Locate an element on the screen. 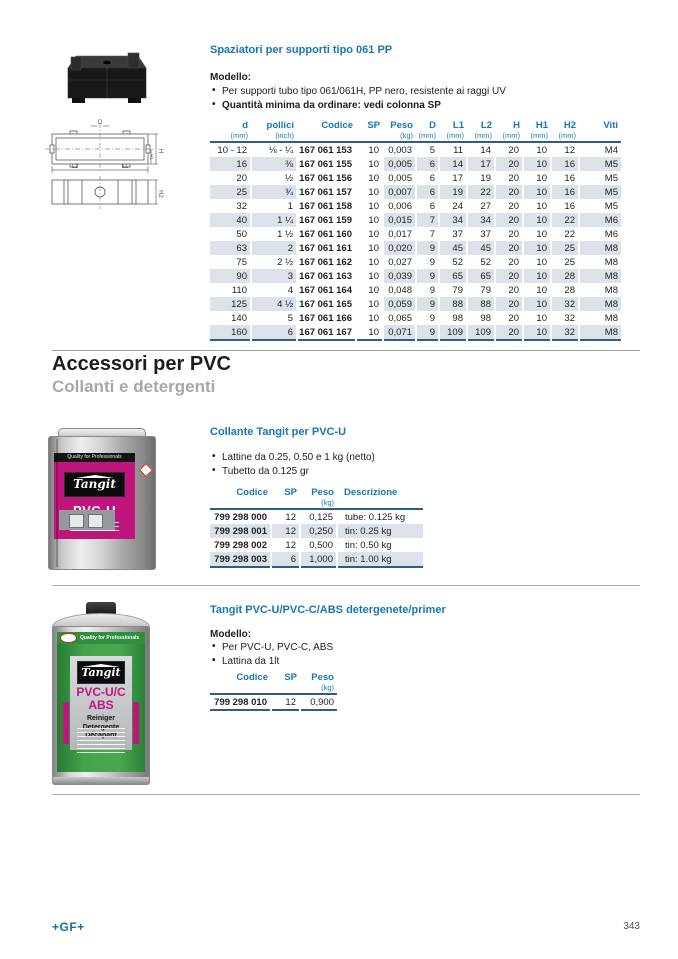 Image resolution: width=678 pixels, height=959 pixels. can-label: Tangit PVC-U is located at coordinates (94, 500).